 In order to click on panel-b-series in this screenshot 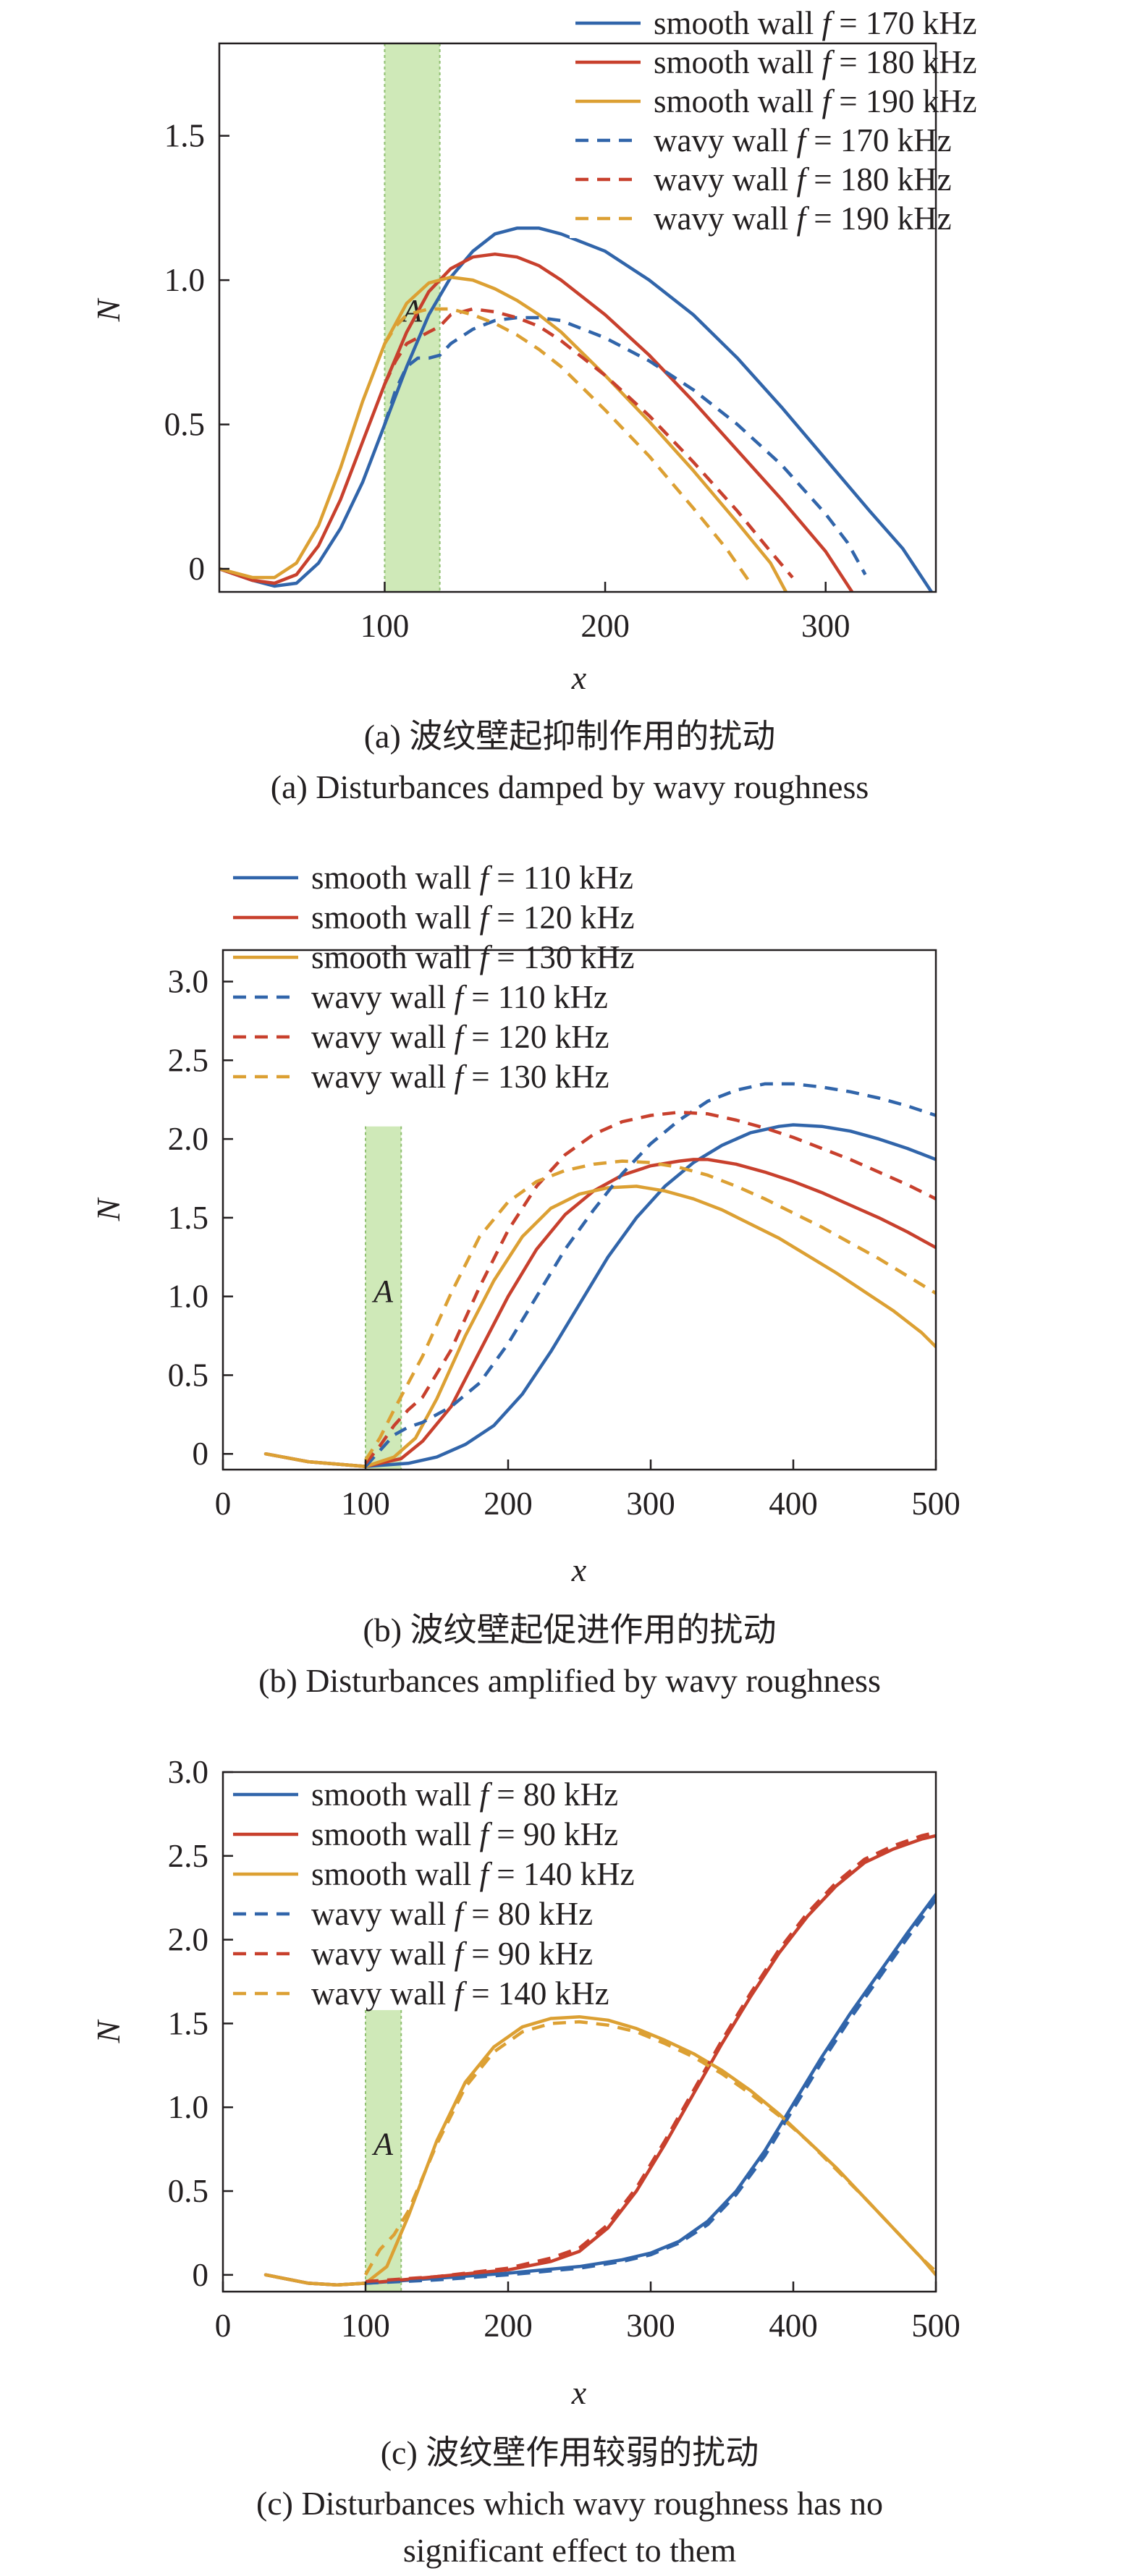, I will do `click(599, 1275)`.